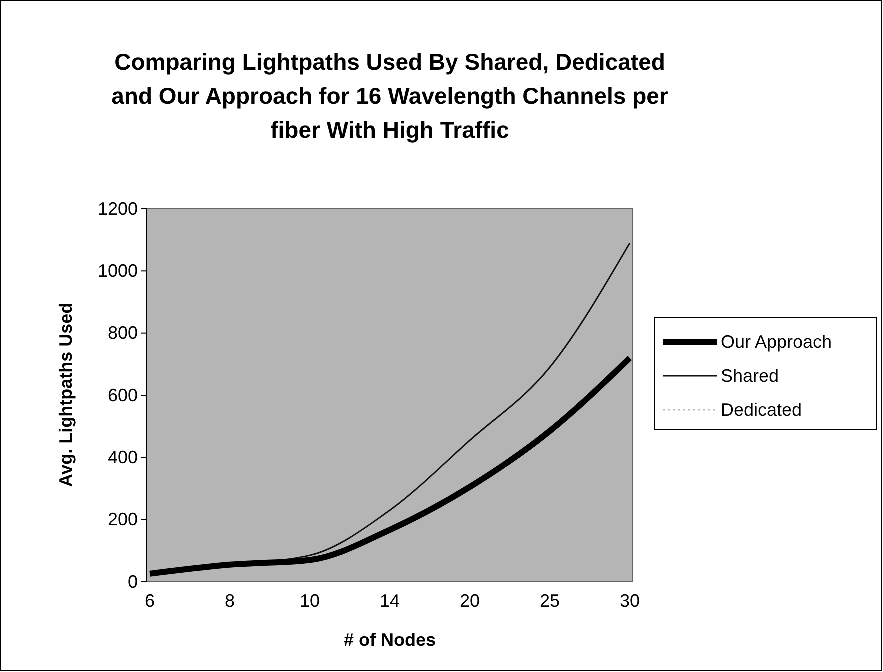 This screenshot has width=883, height=672. Describe the element at coordinates (150, 600) in the screenshot. I see `x-tick-label: 6` at that location.